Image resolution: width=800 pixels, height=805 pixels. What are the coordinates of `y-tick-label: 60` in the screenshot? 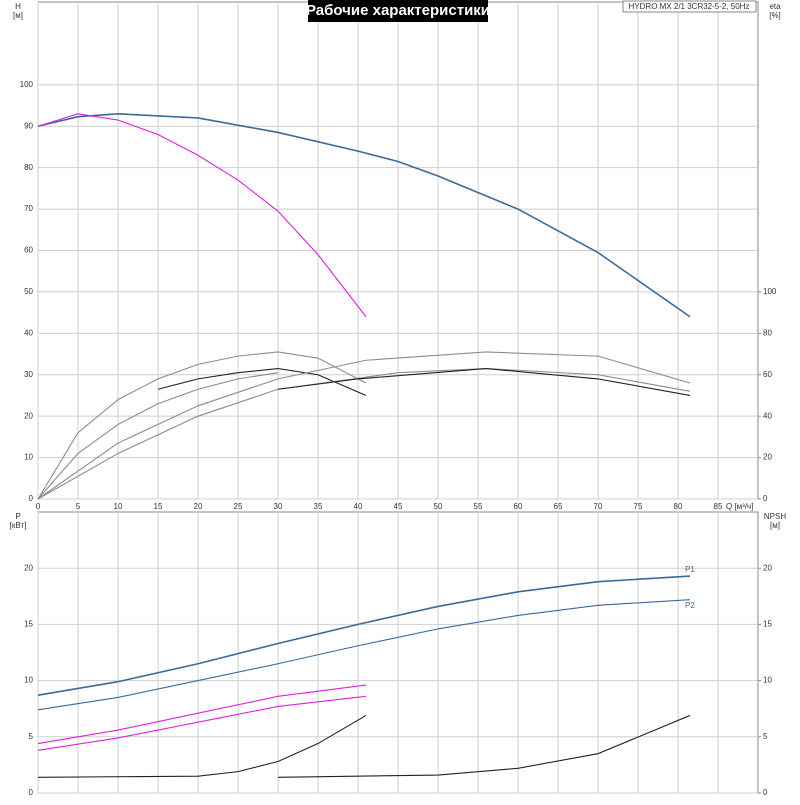 It's located at (28, 250).